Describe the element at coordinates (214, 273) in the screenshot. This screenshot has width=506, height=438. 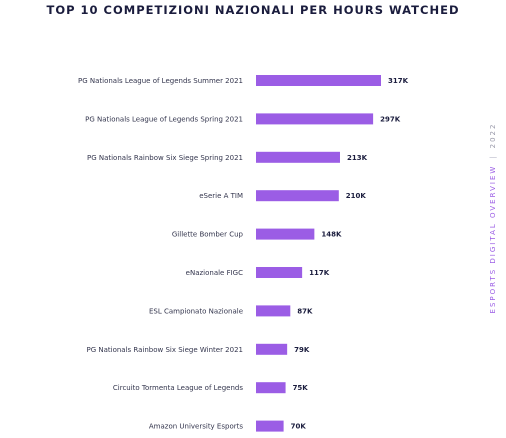
I see `category-label: eNazionale FIGC` at that location.